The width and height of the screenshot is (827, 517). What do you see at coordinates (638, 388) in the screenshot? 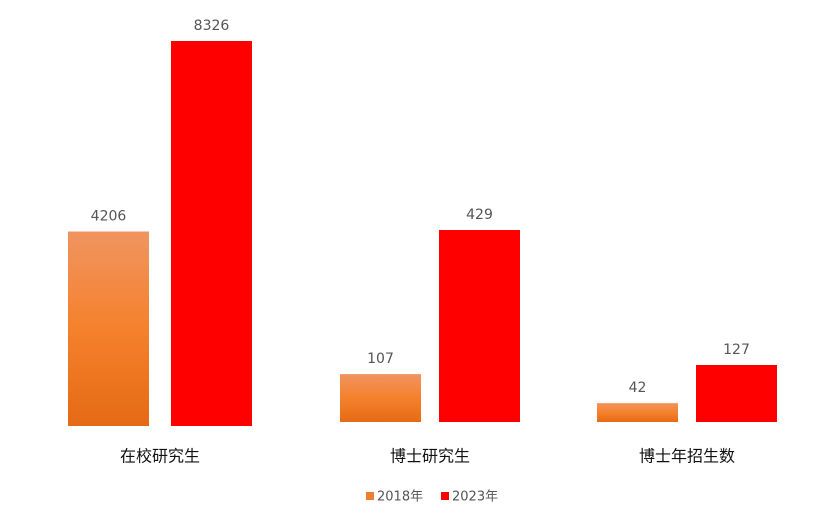
I see `value-label: 42` at bounding box center [638, 388].